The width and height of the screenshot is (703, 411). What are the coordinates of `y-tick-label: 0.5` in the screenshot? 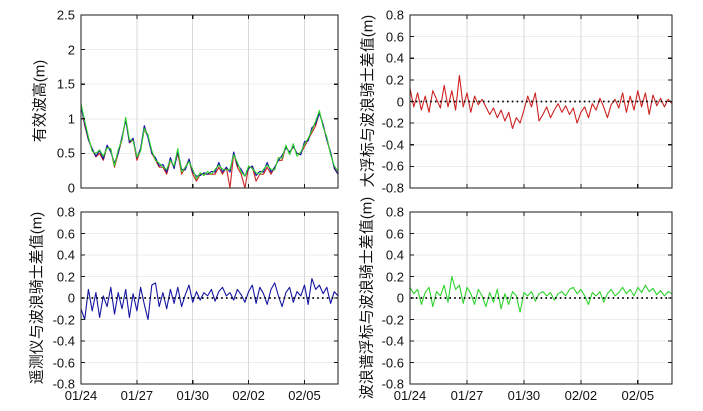 It's located at (65, 153).